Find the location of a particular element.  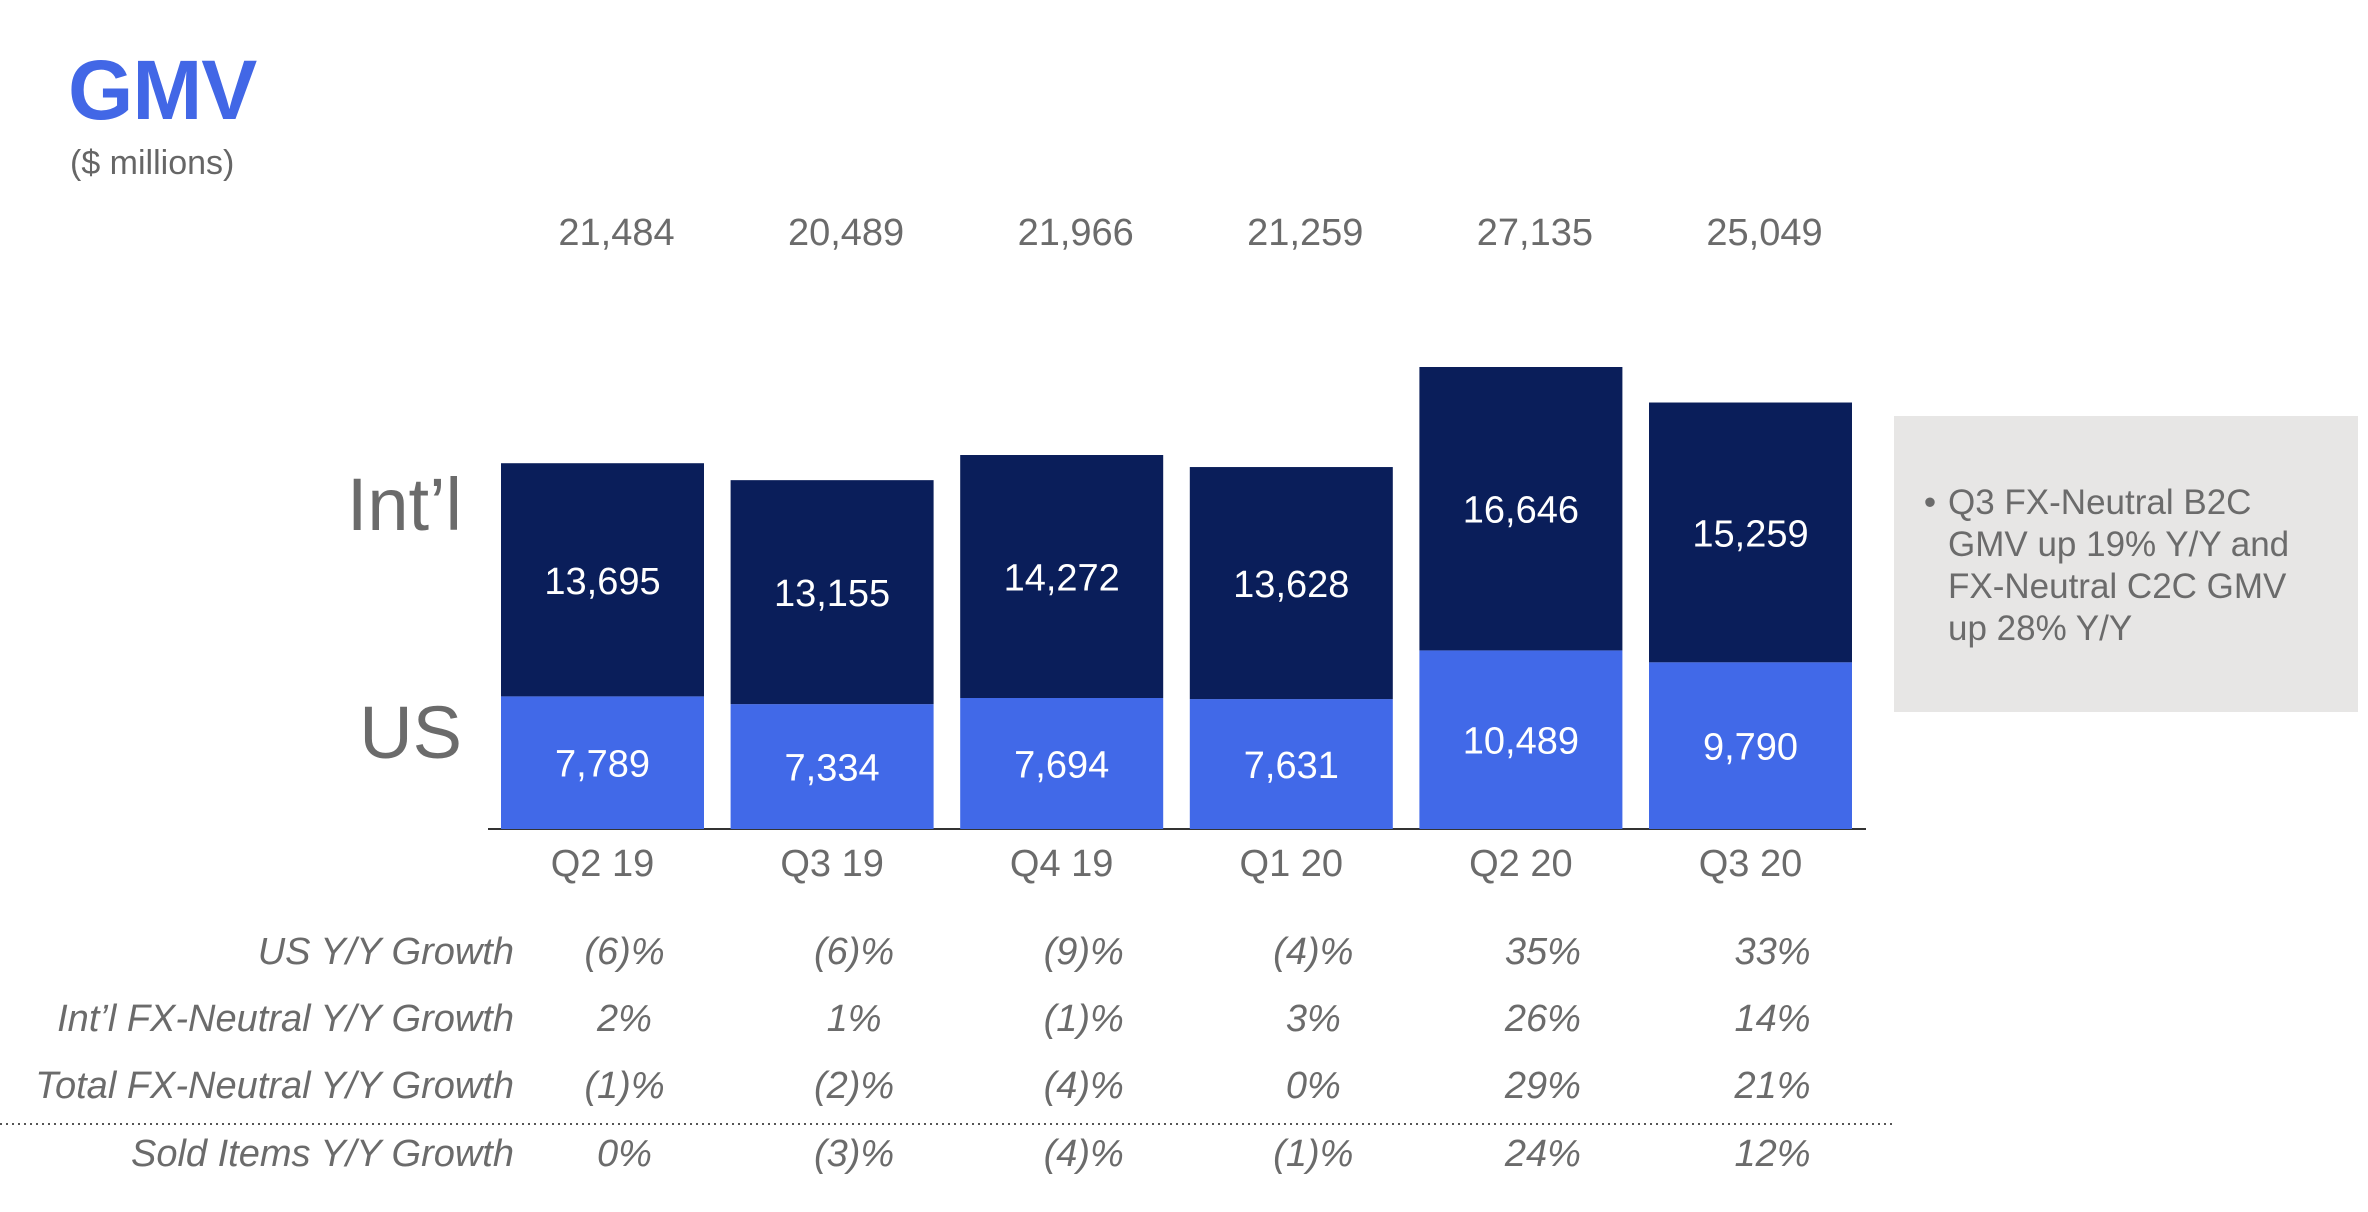

growth-value: 3% is located at coordinates (1313, 1019).